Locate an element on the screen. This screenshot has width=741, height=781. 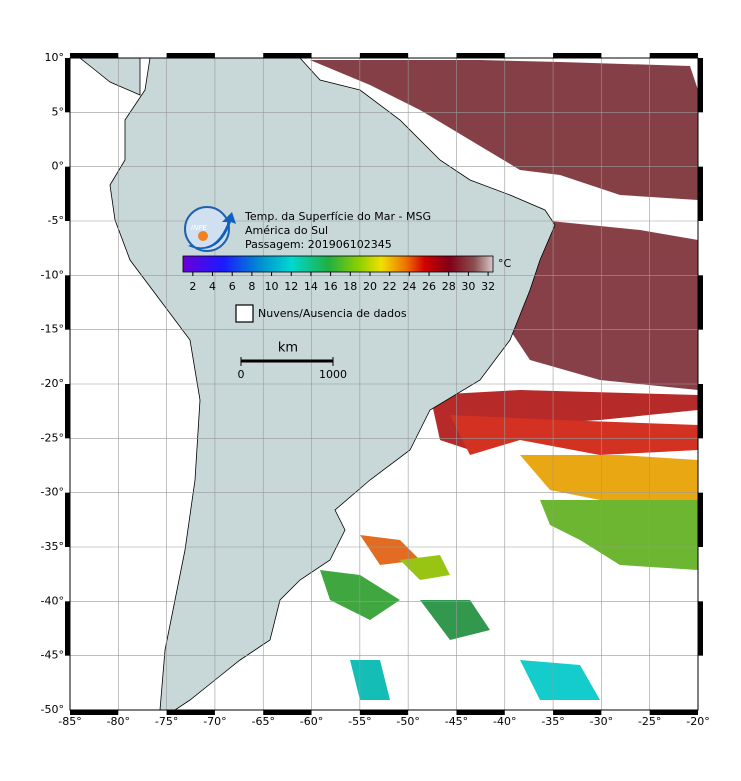
colorbar-tick-label: 4 is located at coordinates (212, 286).